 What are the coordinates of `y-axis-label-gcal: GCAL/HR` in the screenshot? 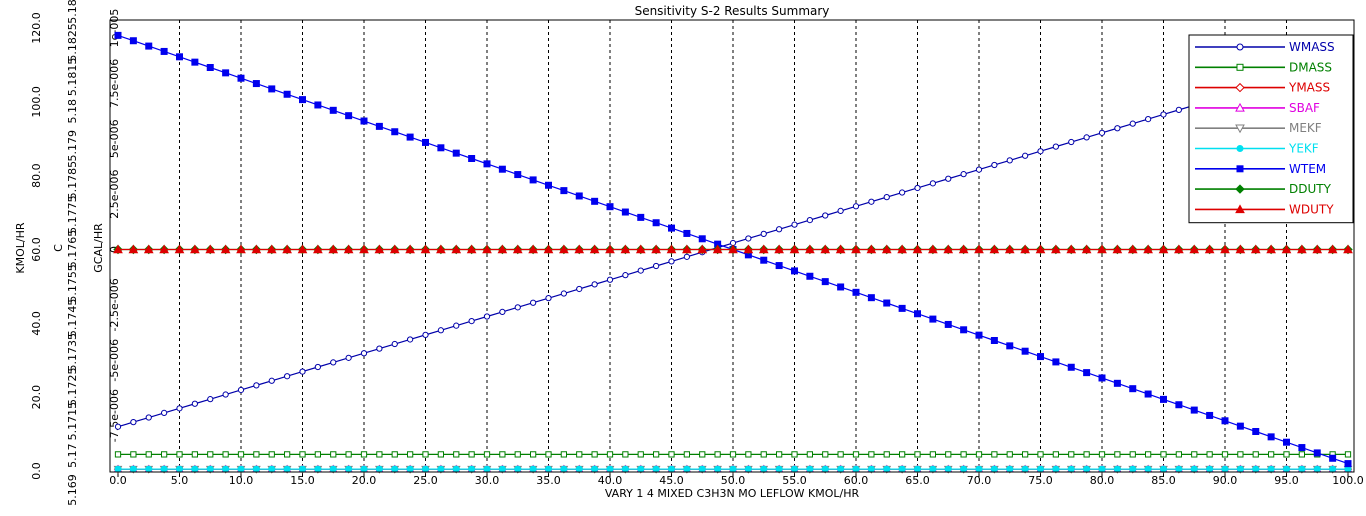 It's located at (98, 248).